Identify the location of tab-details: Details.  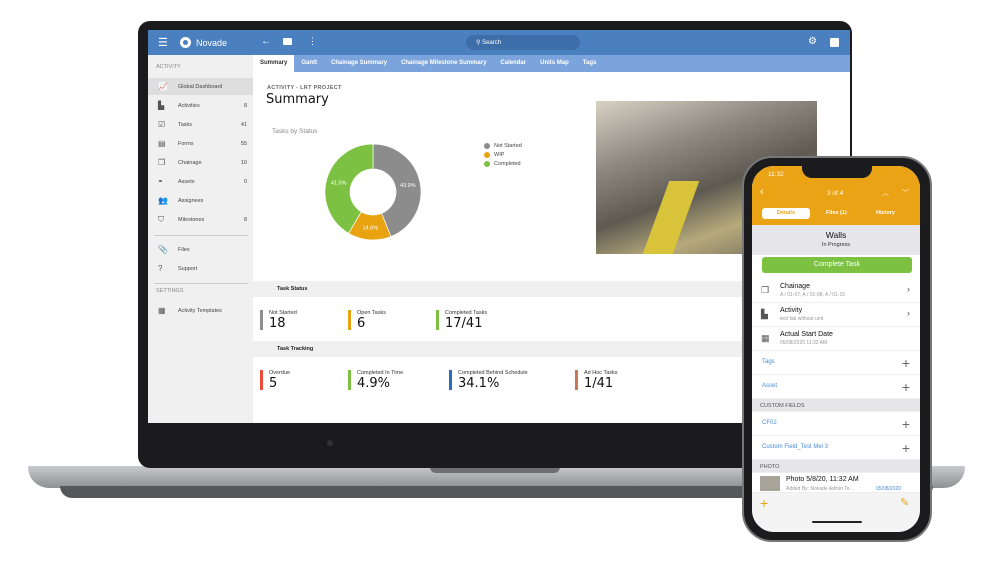
(786, 213).